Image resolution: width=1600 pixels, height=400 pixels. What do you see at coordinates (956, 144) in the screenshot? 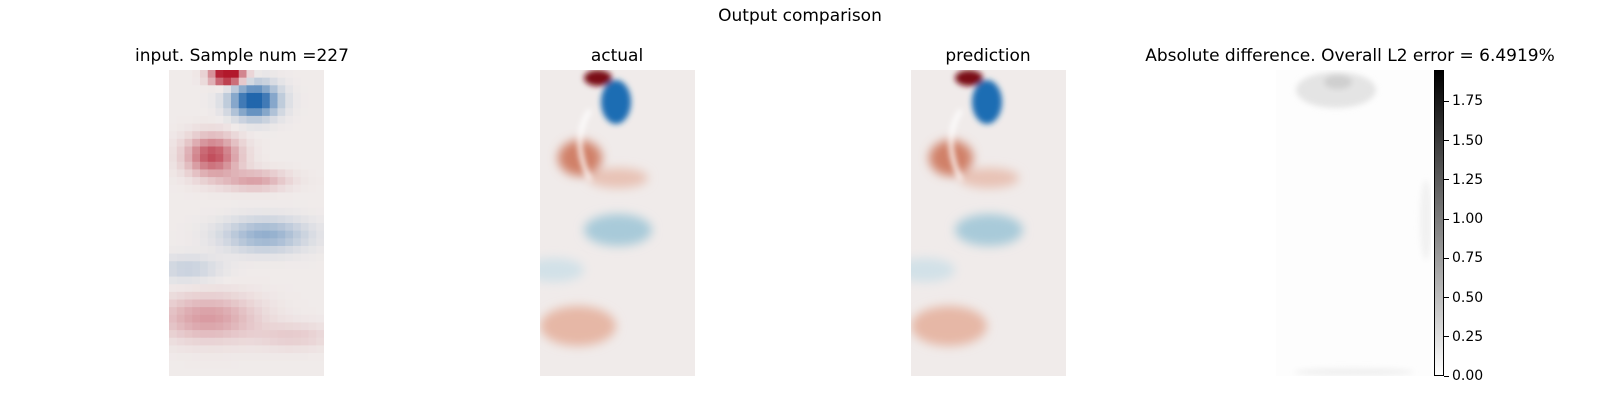
I see `prediction-shear-line` at bounding box center [956, 144].